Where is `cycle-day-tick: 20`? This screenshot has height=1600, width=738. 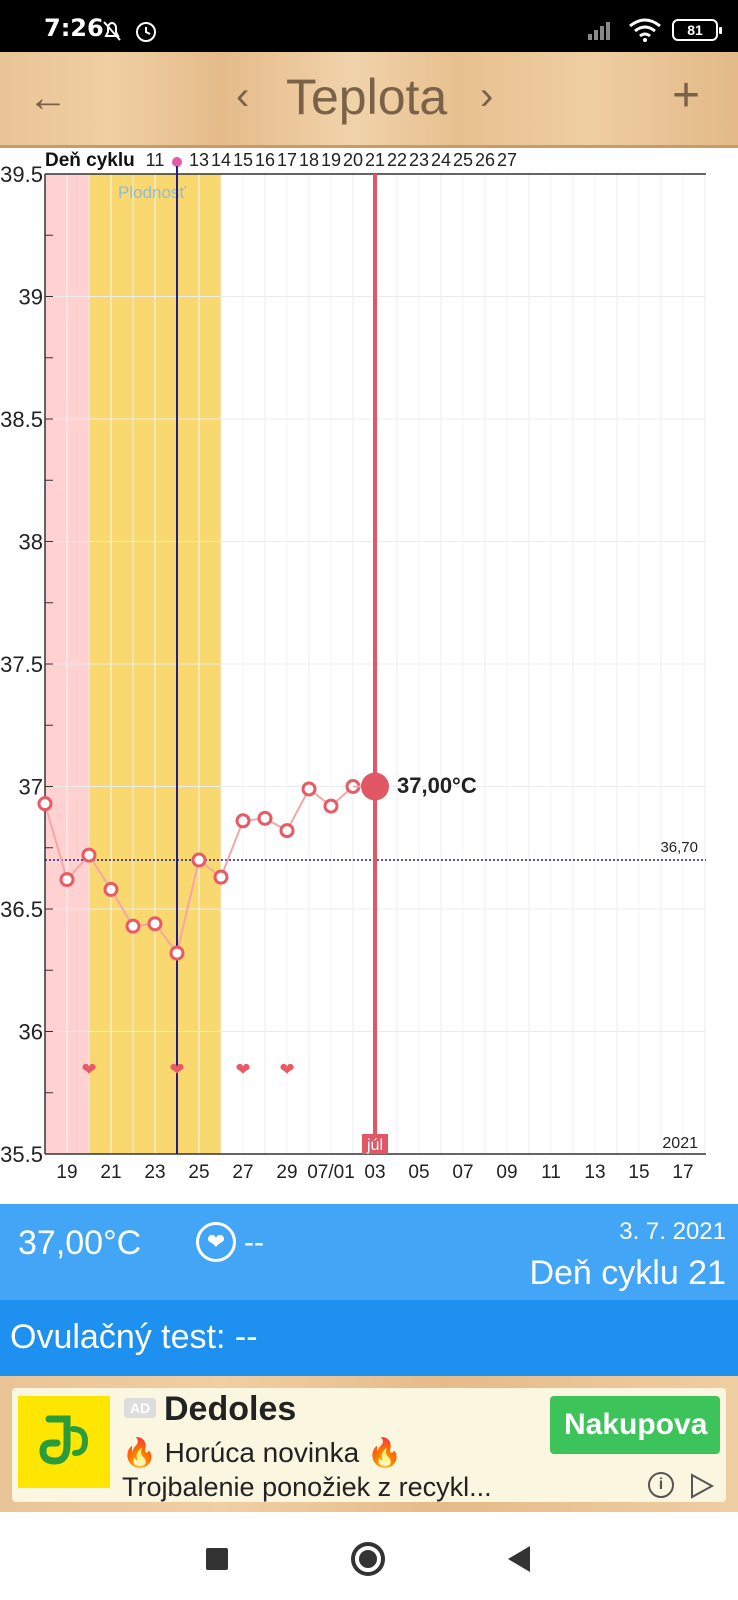 cycle-day-tick: 20 is located at coordinates (353, 160).